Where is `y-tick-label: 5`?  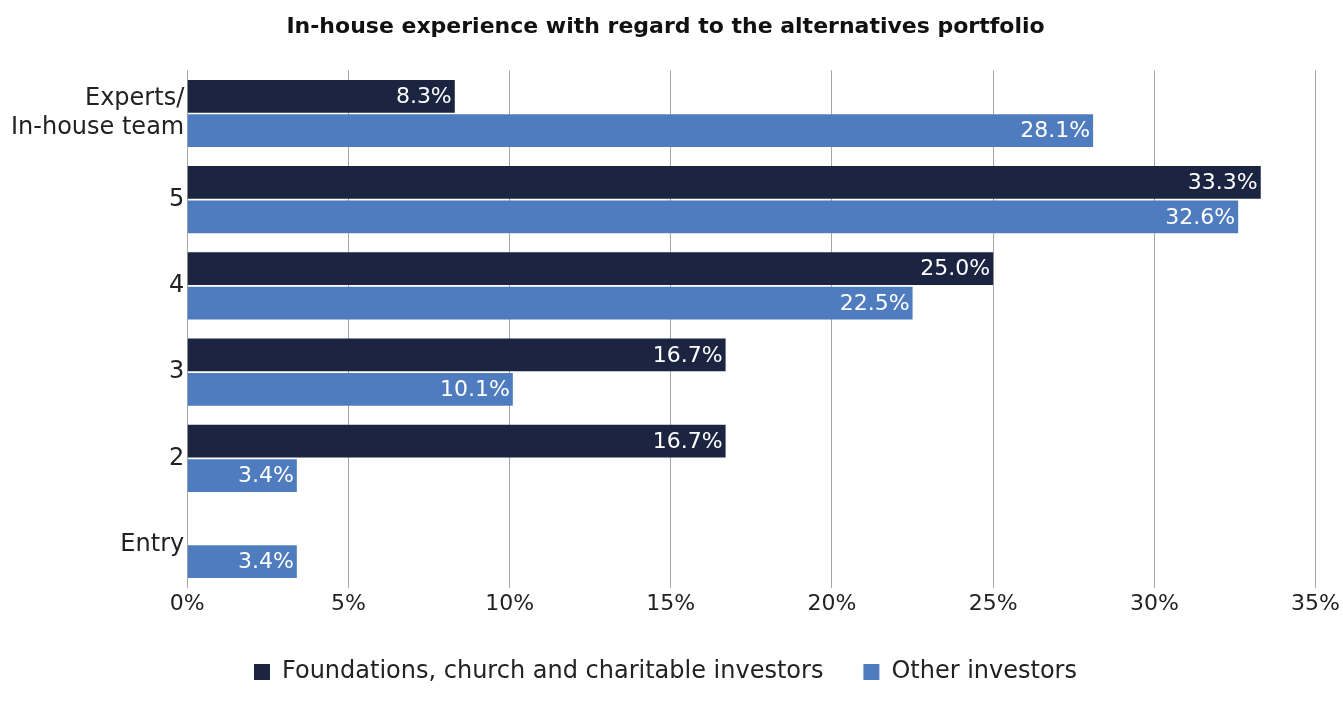
y-tick-label: 5 is located at coordinates (176, 197).